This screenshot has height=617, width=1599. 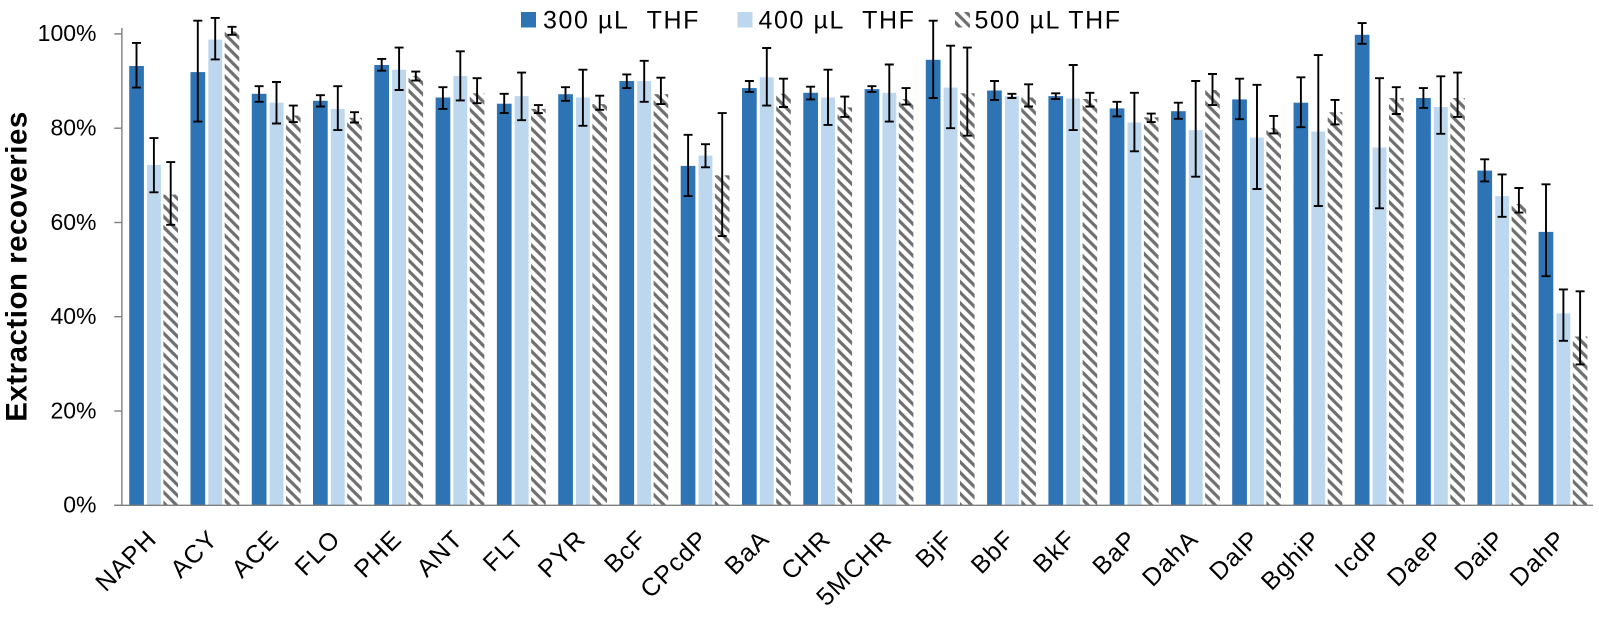 What do you see at coordinates (73, 222) in the screenshot?
I see `svg-text: 60%` at bounding box center [73, 222].